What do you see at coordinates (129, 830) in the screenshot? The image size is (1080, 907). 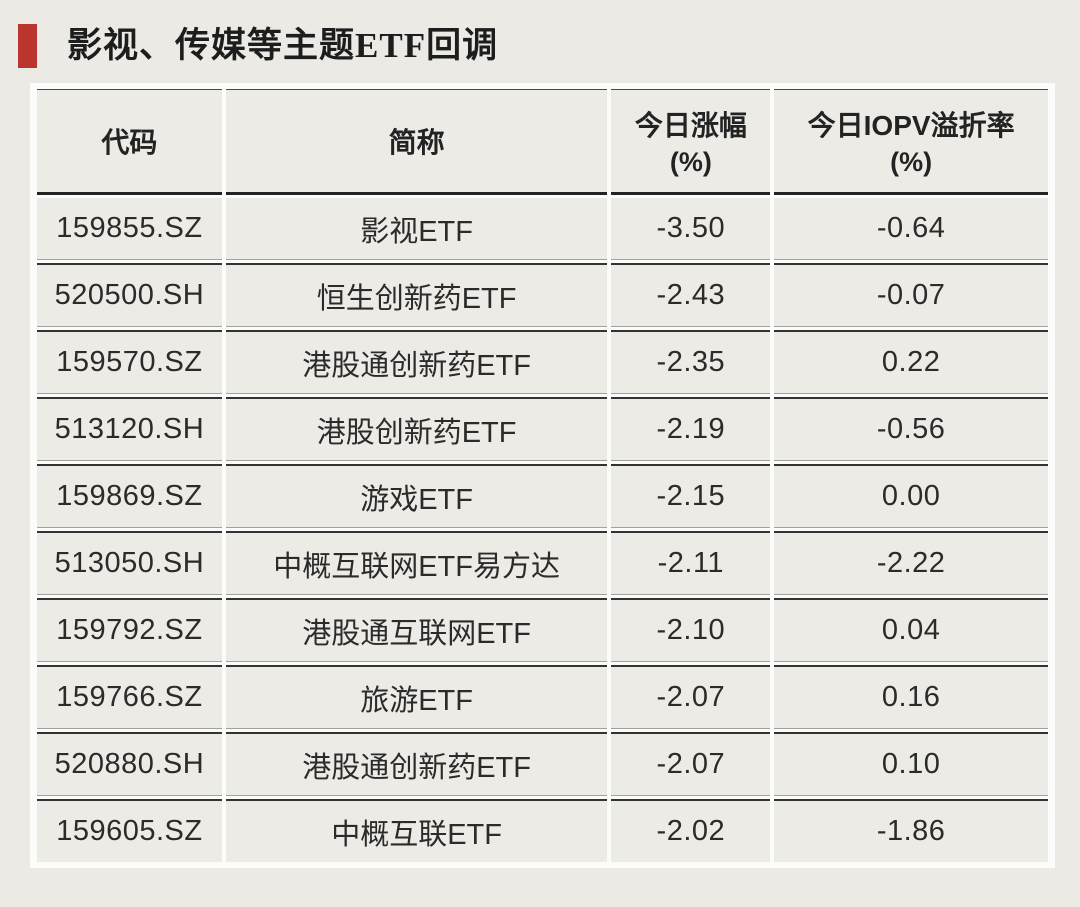 I see `cell-code: 159605.SZ` at bounding box center [129, 830].